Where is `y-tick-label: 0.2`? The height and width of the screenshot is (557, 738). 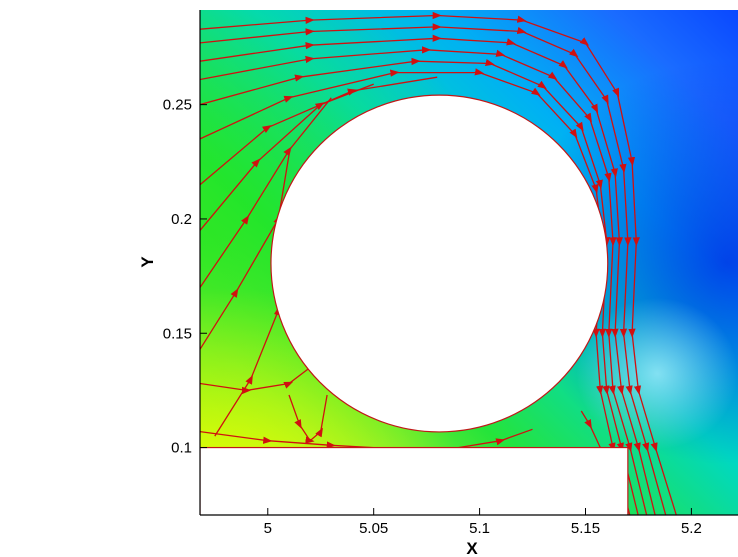
y-tick-label: 0.2 is located at coordinates (181, 219).